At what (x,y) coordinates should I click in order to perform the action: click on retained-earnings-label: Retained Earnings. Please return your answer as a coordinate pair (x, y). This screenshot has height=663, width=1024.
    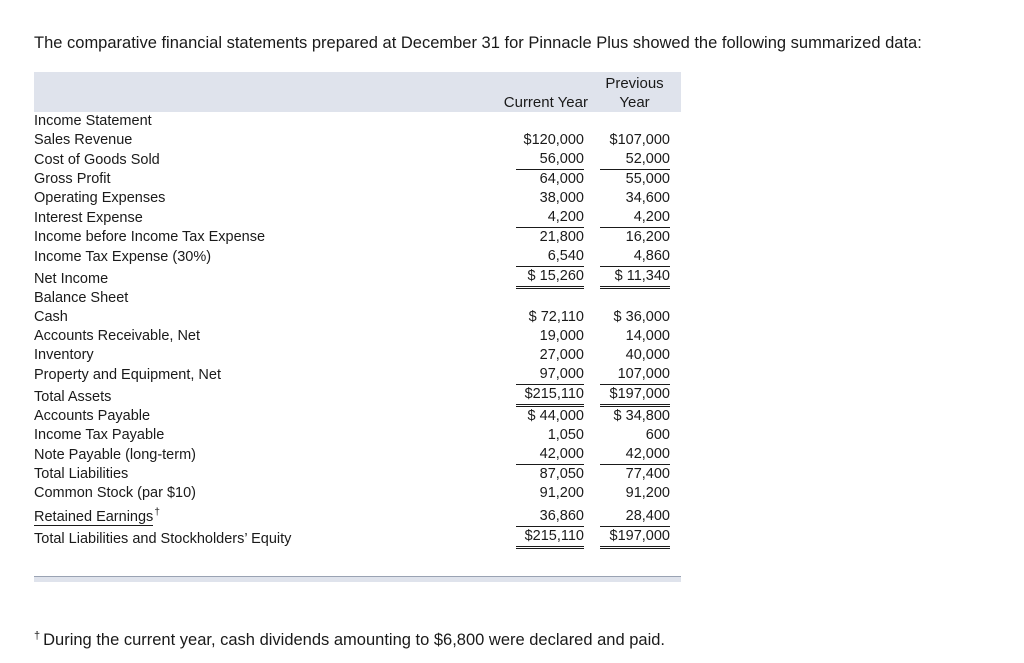
    Looking at the image, I should click on (94, 517).